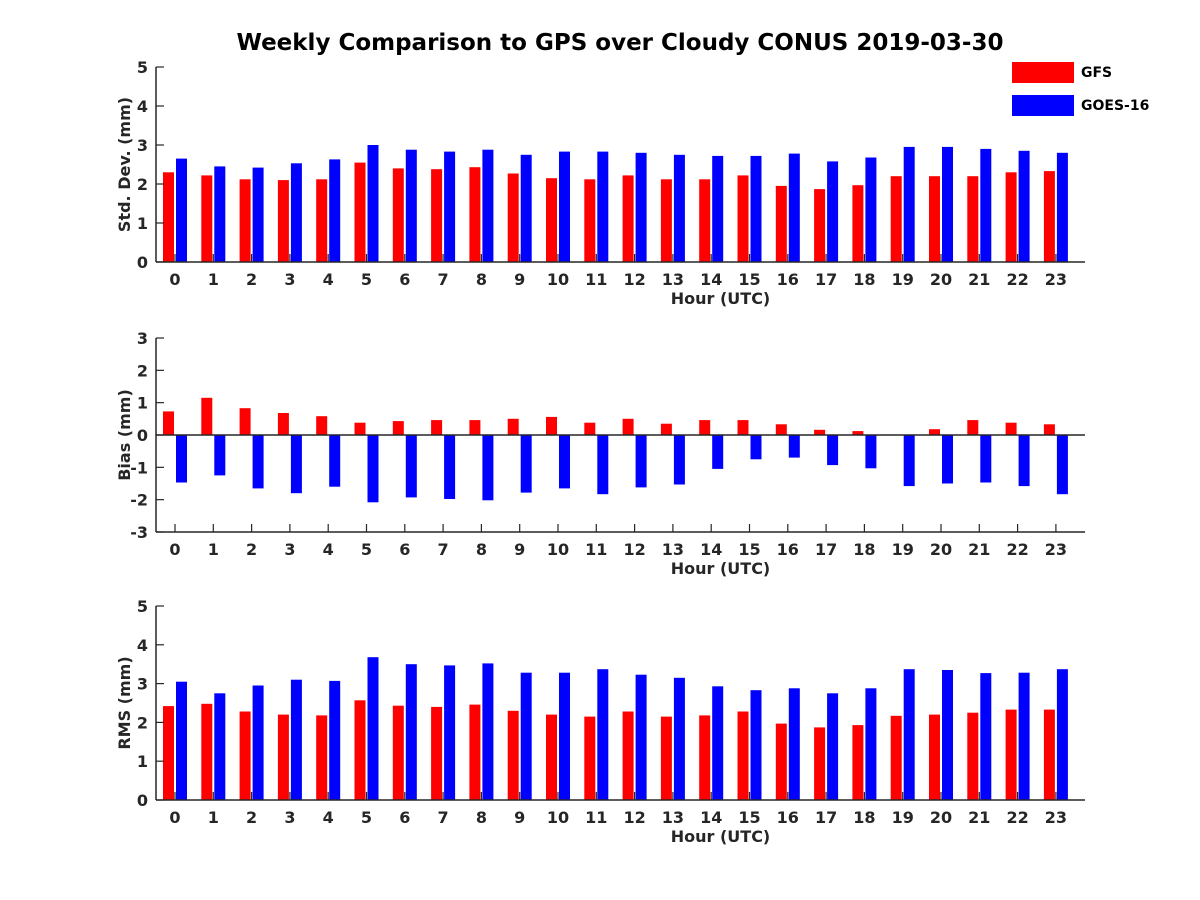 This screenshot has width=1200, height=900. What do you see at coordinates (1056, 817) in the screenshot?
I see `panel3-xtick-label-23: 23` at bounding box center [1056, 817].